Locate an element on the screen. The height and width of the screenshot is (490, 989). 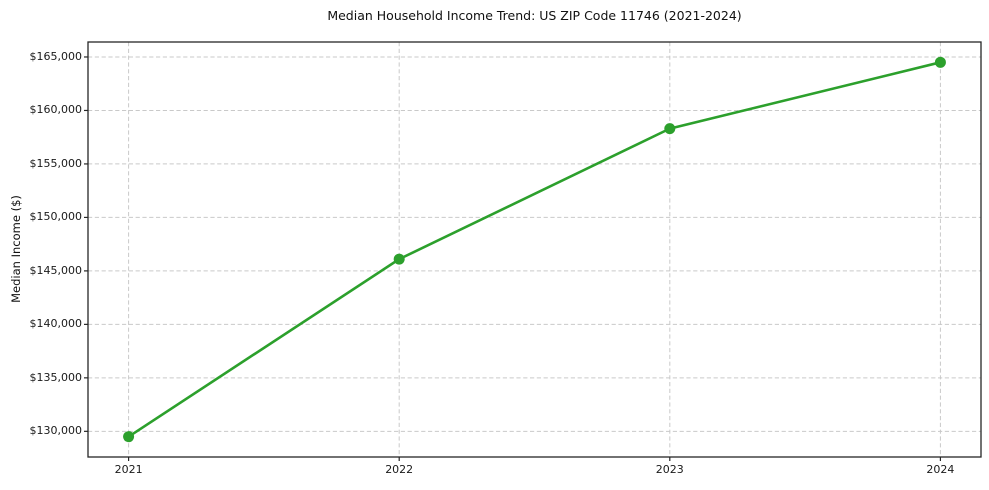
y-tick-label: $130,000 is located at coordinates (56, 431).